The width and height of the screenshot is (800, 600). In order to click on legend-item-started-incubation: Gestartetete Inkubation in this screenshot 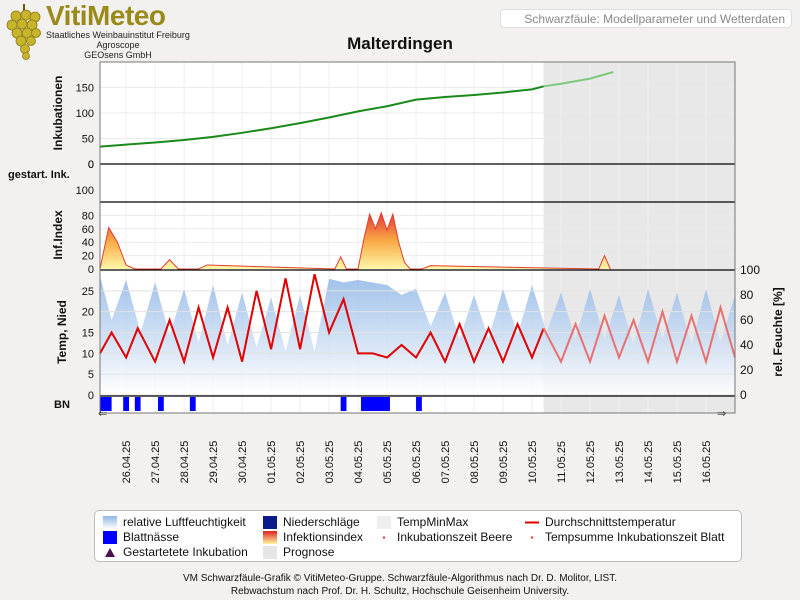, I will do `click(175, 552)`.